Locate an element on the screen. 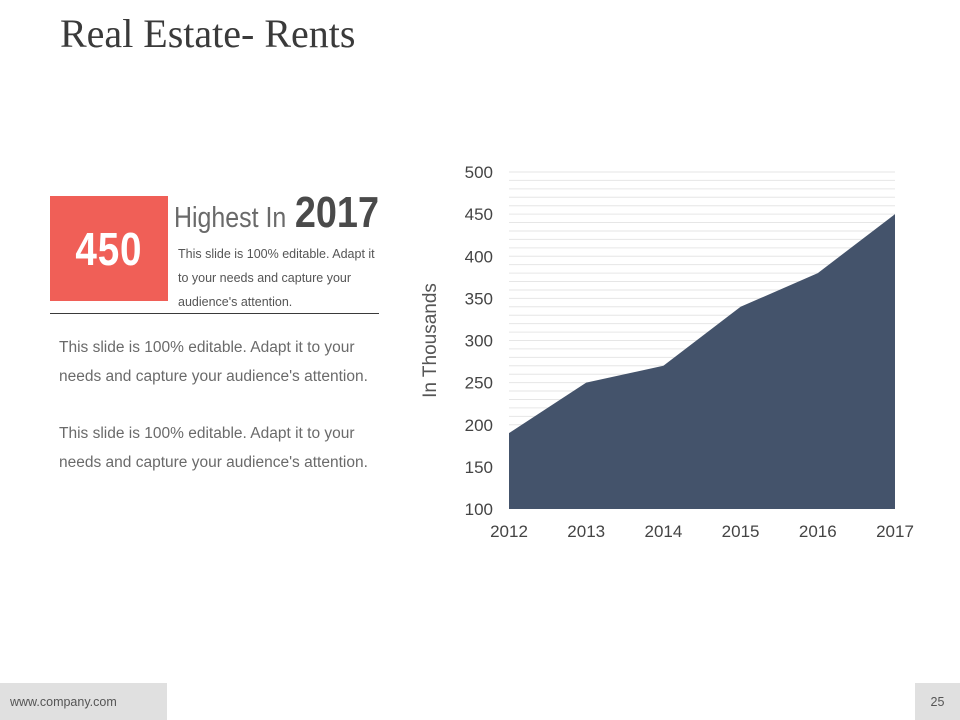 This screenshot has width=960, height=720. y-tick-label: 400 is located at coordinates (479, 256).